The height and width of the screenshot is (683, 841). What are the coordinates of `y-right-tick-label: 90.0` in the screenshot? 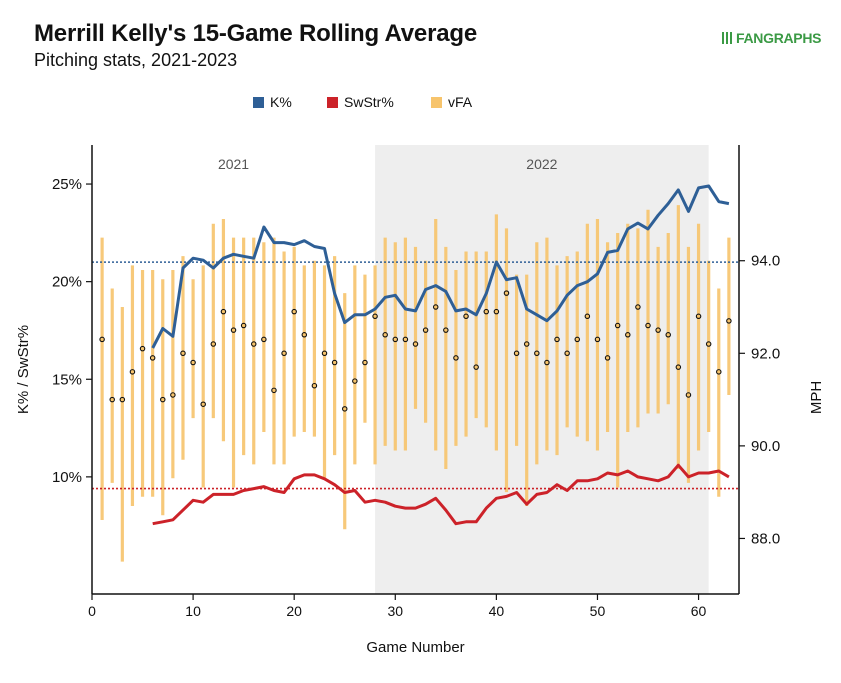 It's located at (765, 446).